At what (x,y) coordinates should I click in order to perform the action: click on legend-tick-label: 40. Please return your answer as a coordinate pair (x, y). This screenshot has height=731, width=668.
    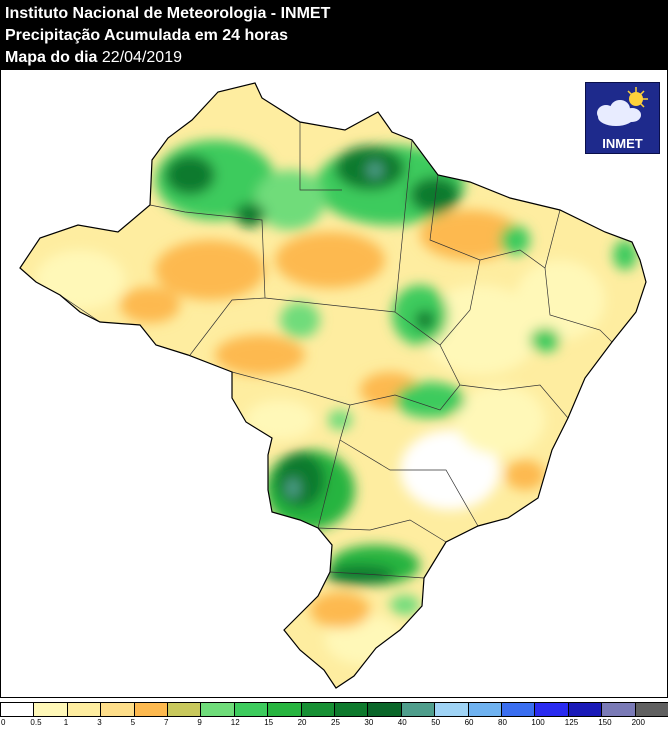
    Looking at the image, I should click on (402, 722).